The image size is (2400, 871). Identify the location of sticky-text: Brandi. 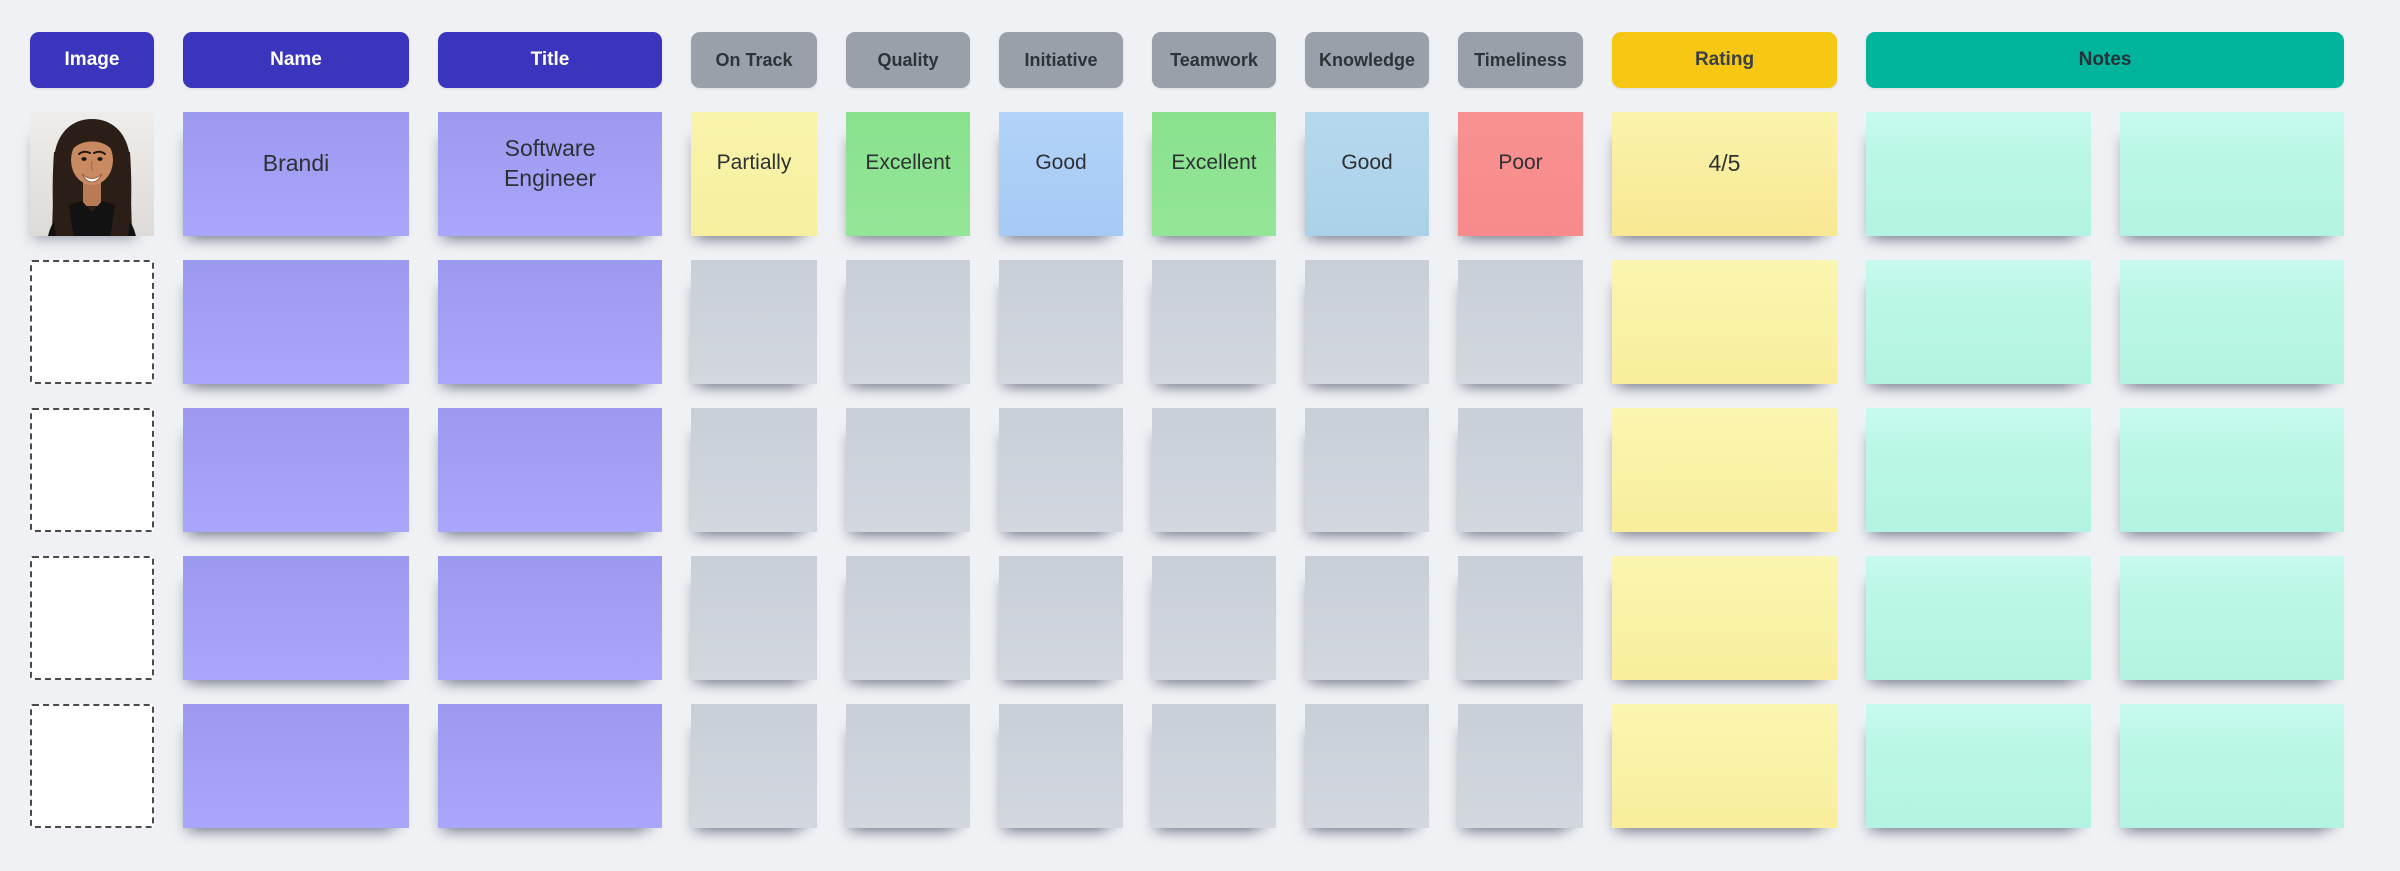
(296, 162).